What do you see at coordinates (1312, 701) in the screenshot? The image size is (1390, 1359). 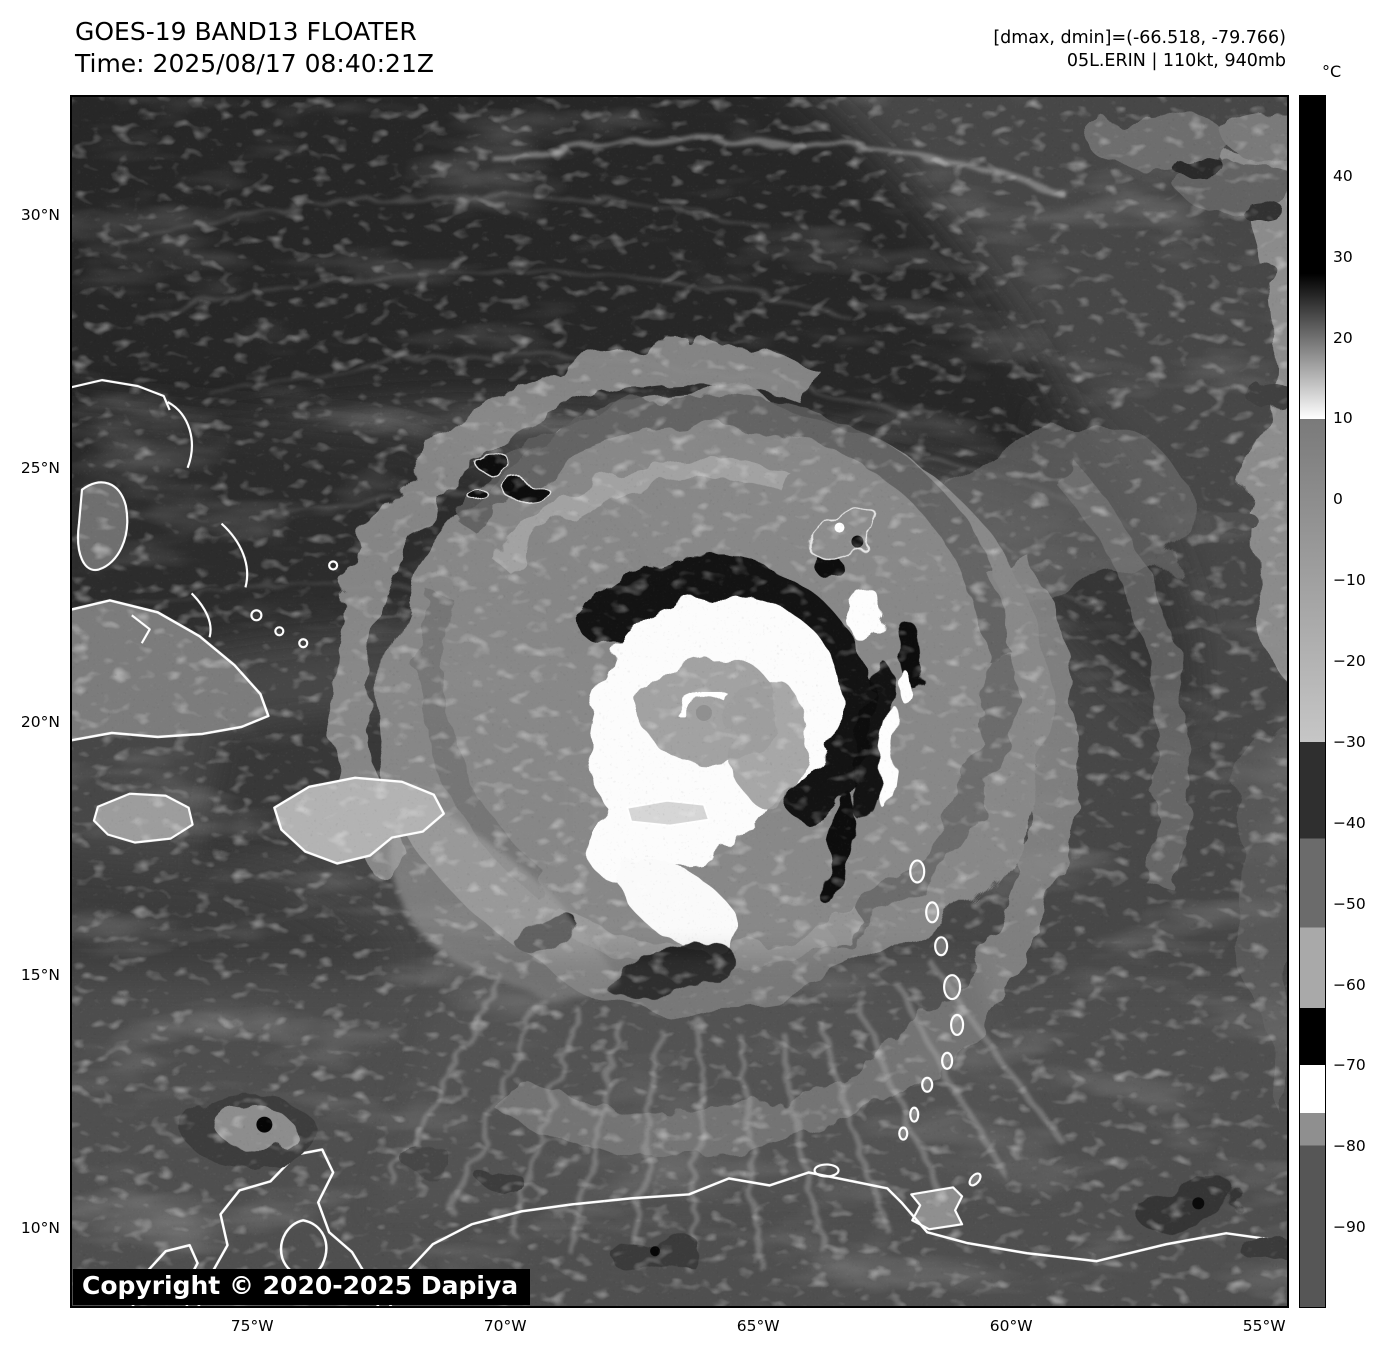 I see `colorbar` at bounding box center [1312, 701].